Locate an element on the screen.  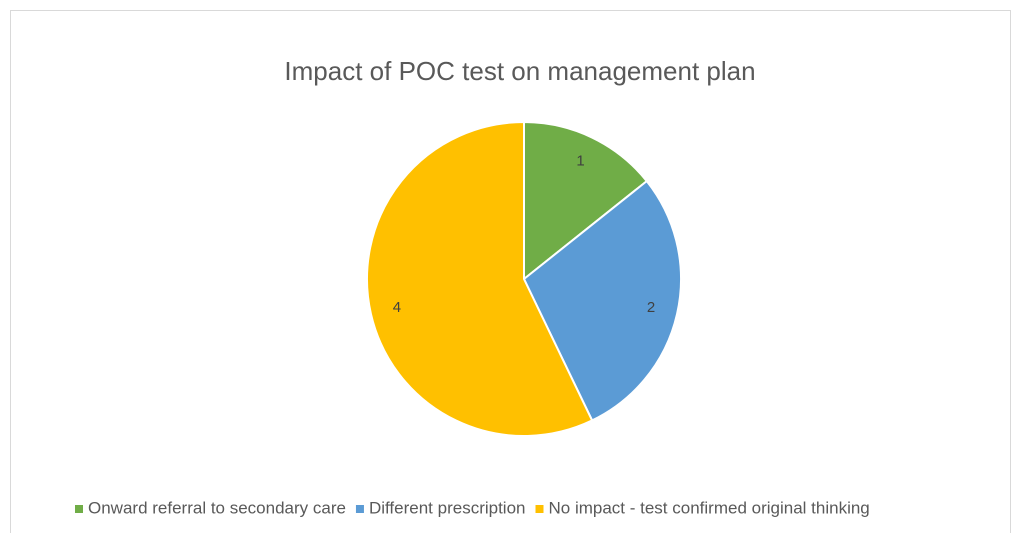
legend-label: Onward referral to secondary care is located at coordinates (217, 507).